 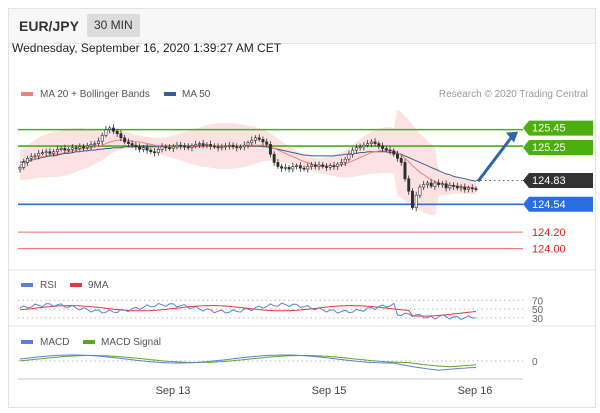 What do you see at coordinates (173, 391) in the screenshot?
I see `x-tick-label: Sep 13` at bounding box center [173, 391].